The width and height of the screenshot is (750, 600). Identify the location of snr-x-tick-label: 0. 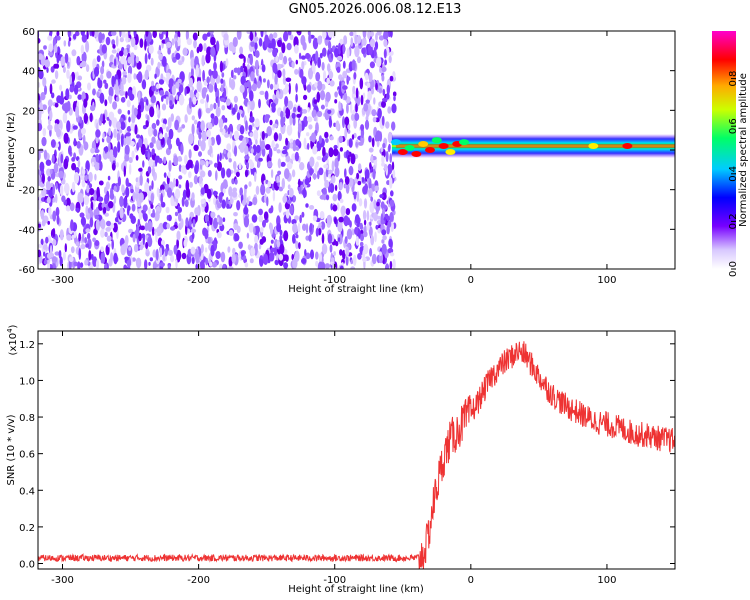
(471, 580).